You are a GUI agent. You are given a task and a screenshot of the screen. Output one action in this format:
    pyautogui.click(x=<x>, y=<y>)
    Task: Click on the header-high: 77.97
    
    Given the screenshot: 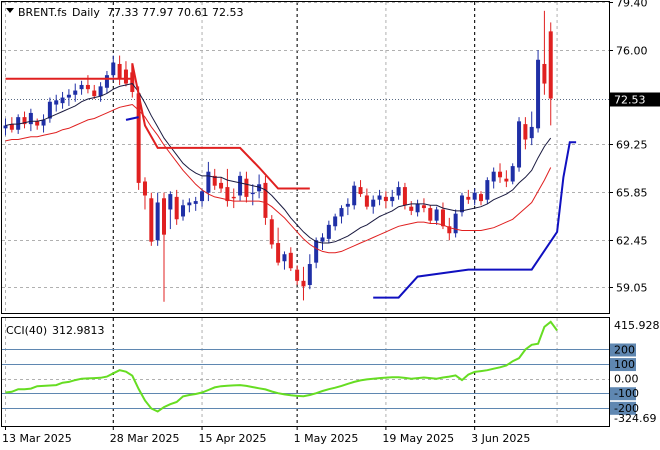 What is the action you would take?
    pyautogui.click(x=158, y=12)
    